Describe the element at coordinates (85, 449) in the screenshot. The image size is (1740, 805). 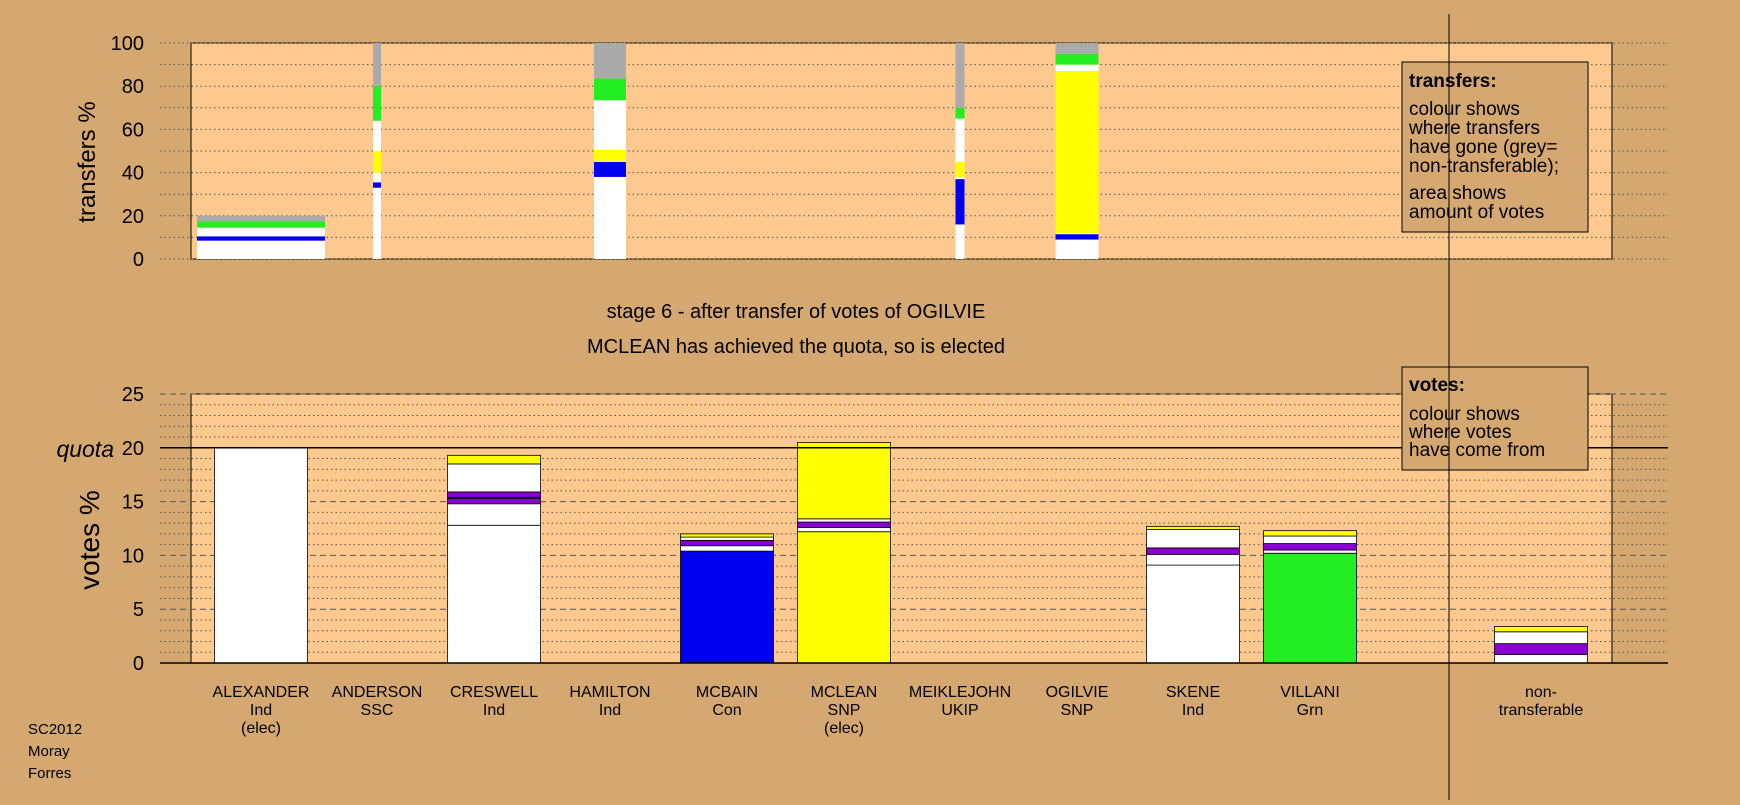
I see `quota-label: quota` at that location.